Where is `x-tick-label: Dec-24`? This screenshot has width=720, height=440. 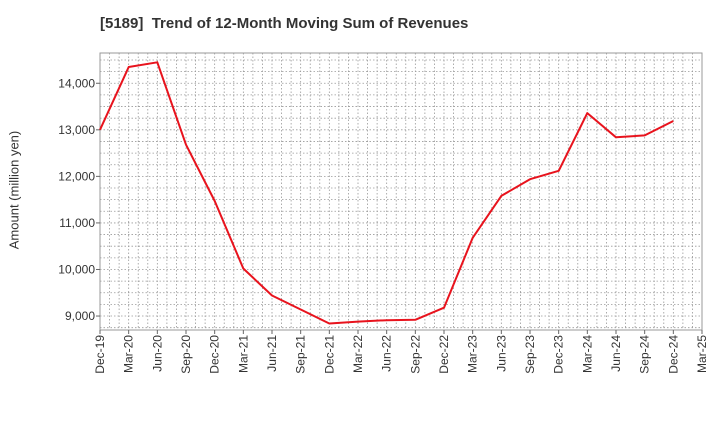 x-tick-label: Dec-24 is located at coordinates (673, 354).